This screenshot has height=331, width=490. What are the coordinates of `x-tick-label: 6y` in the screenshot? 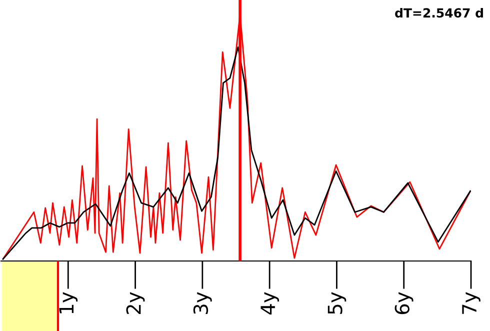 It's located at (404, 303).